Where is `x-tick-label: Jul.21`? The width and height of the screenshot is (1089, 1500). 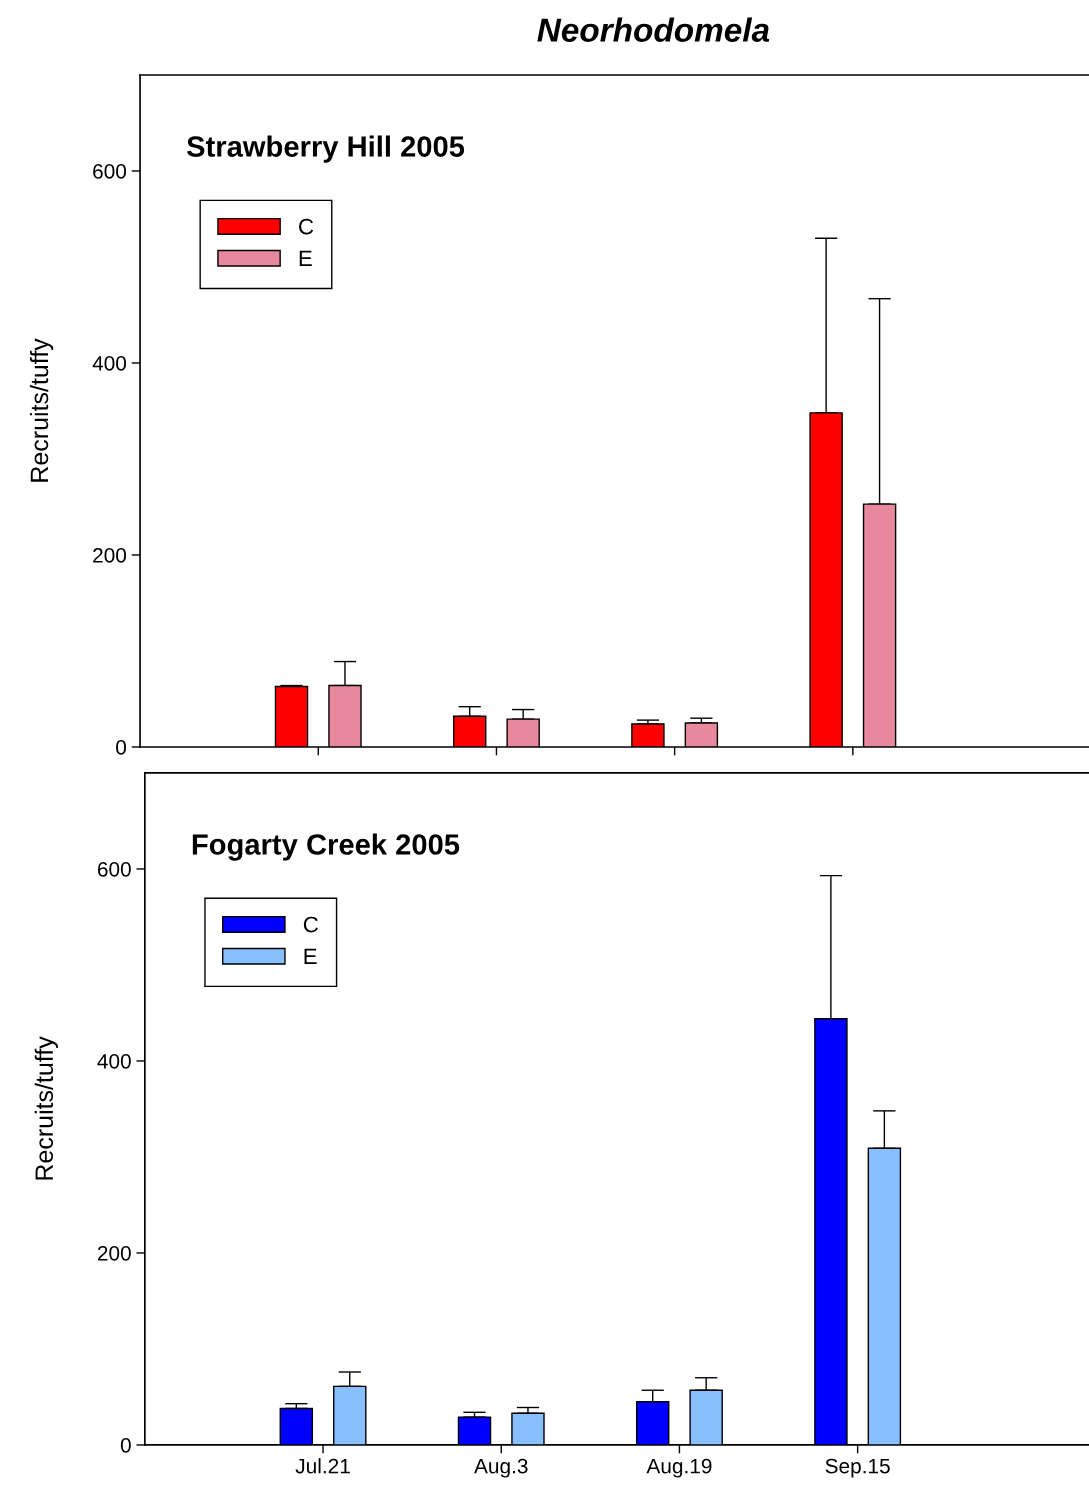
x-tick-label: Jul.21 is located at coordinates (322, 1466).